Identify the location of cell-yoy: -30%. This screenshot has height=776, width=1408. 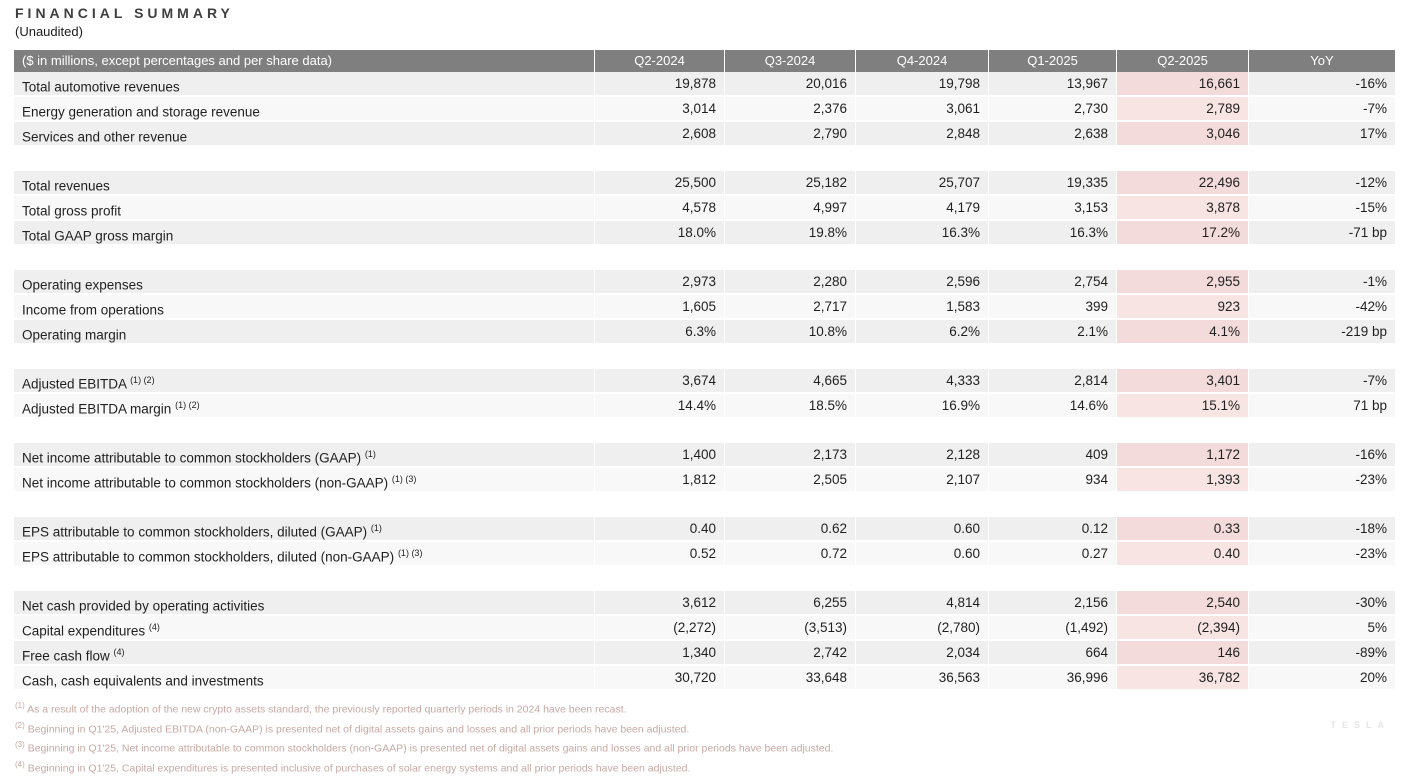
(1322, 602).